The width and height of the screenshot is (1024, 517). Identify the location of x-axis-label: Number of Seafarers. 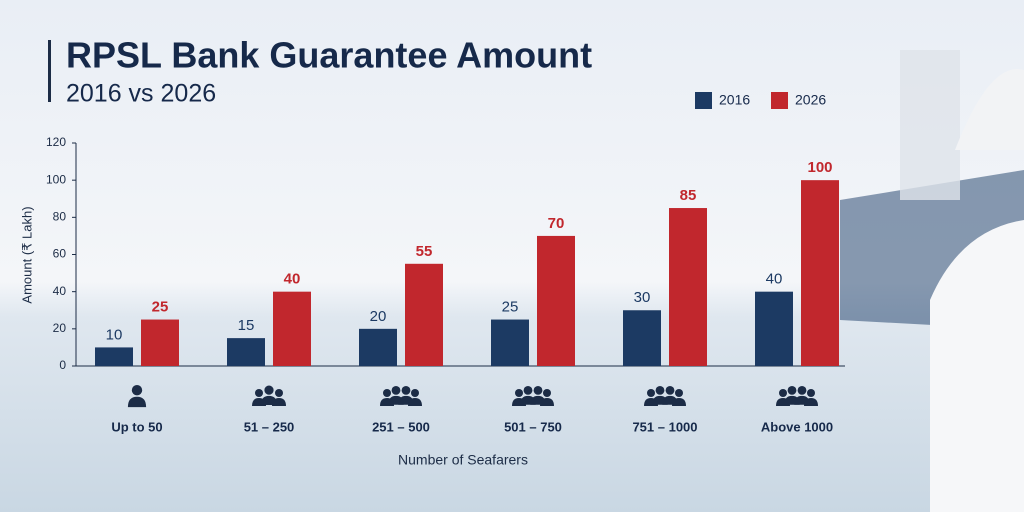
(463, 460).